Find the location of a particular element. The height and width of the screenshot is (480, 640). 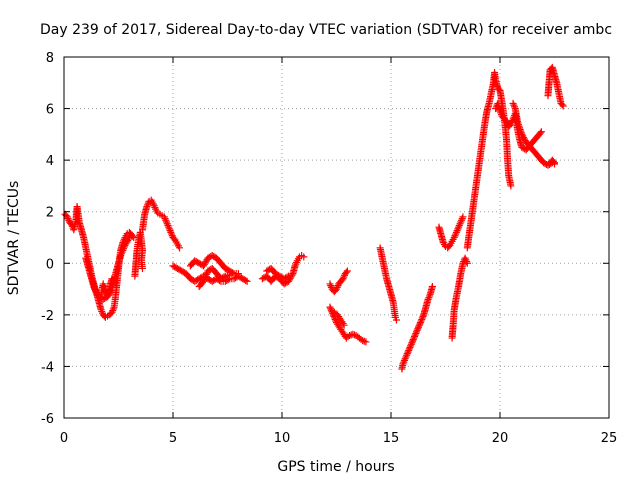

y-tick-label: 0 is located at coordinates (50, 264).